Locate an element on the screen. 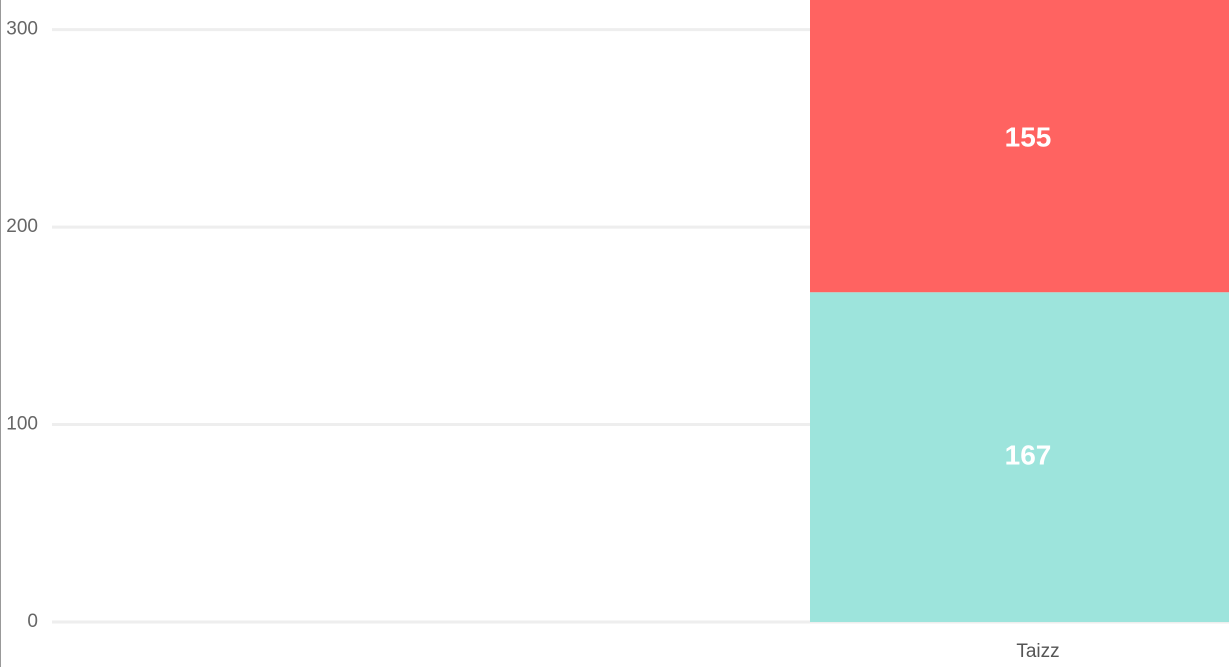 The image size is (1229, 667). y-tick-label: 0 is located at coordinates (32, 621).